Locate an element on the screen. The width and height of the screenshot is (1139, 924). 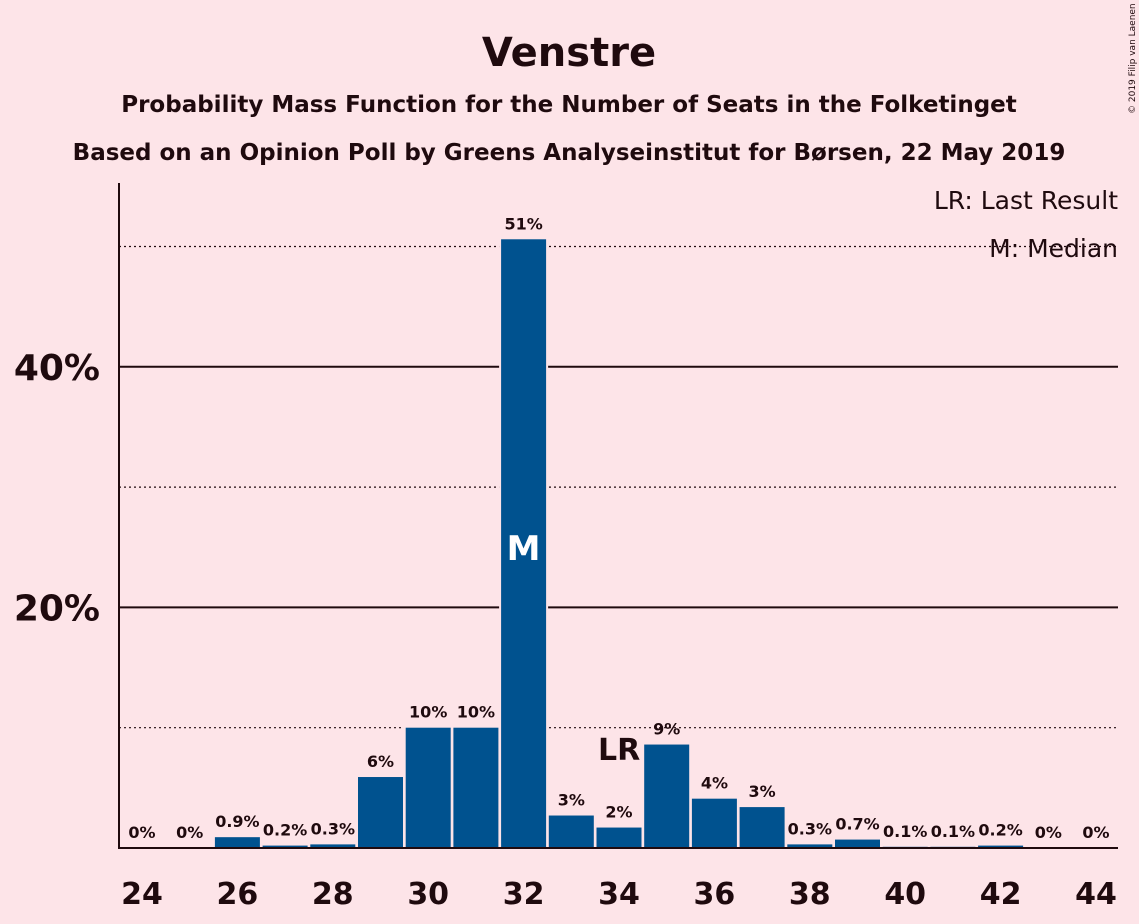
legend-median: M: Median is located at coordinates (1053, 248).